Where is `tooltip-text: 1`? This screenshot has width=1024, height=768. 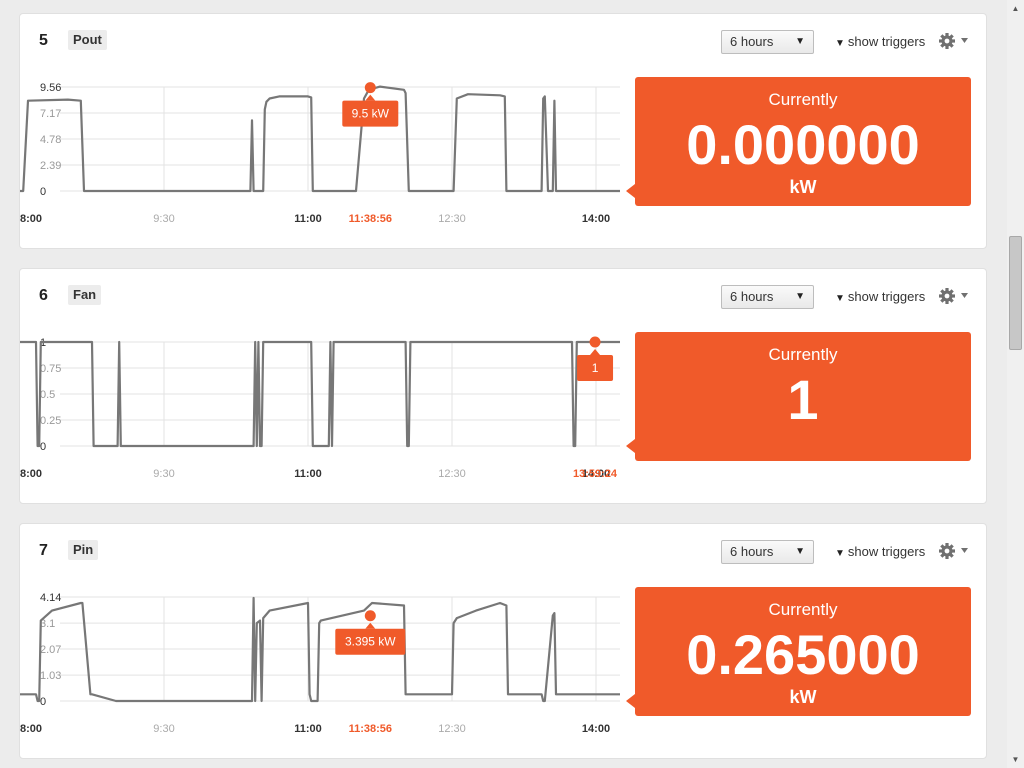 tooltip-text: 1 is located at coordinates (595, 368).